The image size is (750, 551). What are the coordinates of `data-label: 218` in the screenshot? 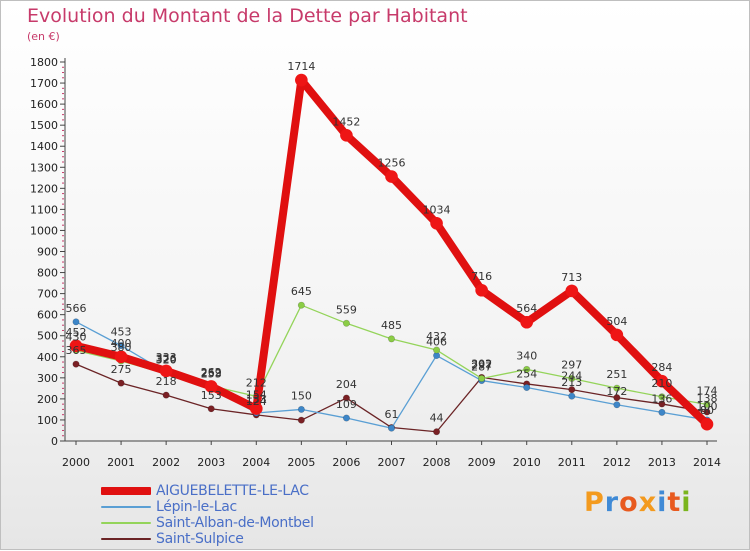 It's located at (166, 381).